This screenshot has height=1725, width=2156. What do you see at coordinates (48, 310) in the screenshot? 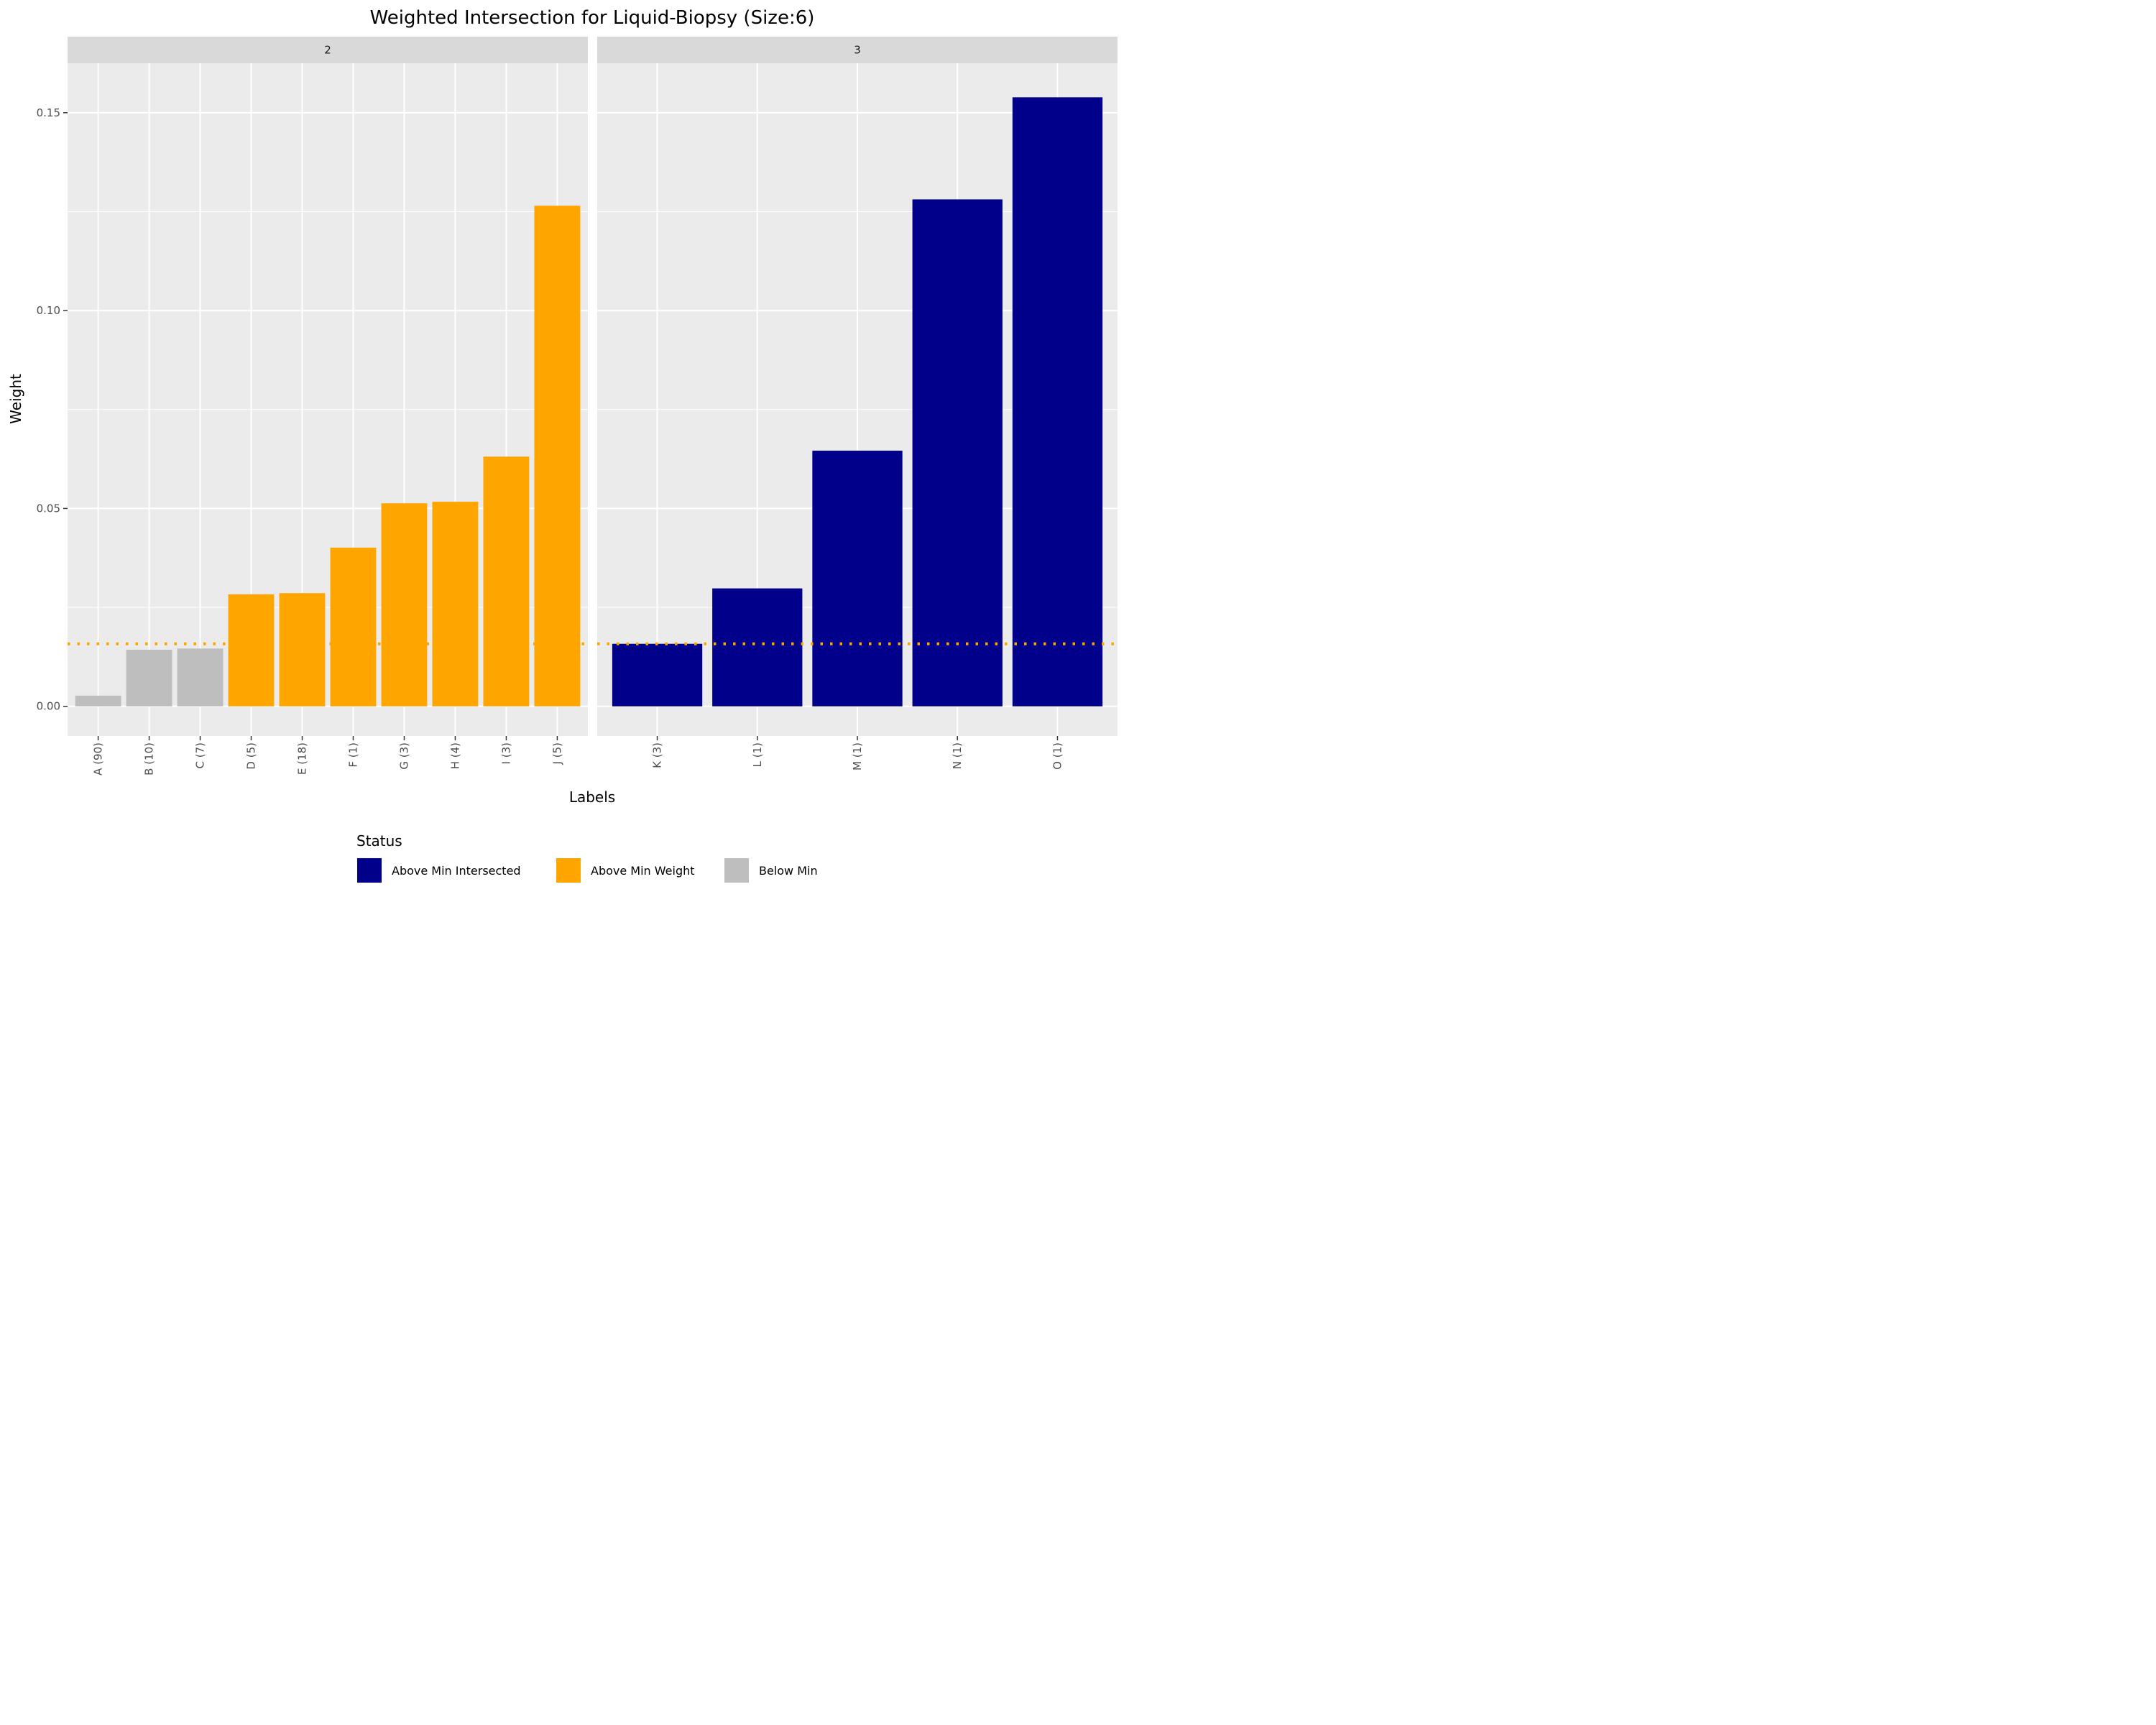
I see `y-tick-label: 0.10` at bounding box center [48, 310].